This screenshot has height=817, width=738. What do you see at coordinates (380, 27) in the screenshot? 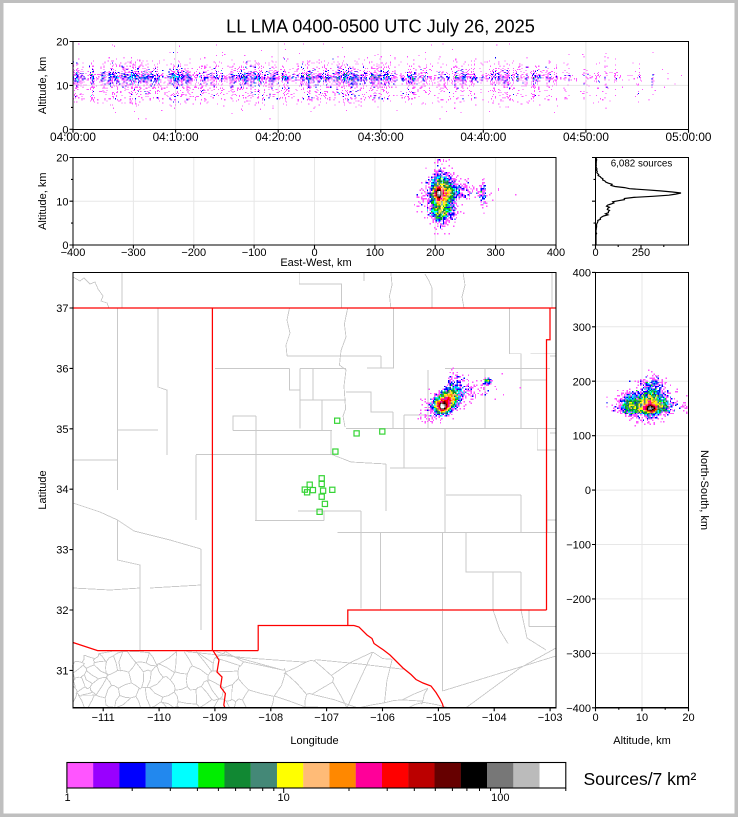
I see `svg-text:LL LMA 0400-0500 UTC July 26,: LL LMA 0400-0500 UTC July 26, 2025` at bounding box center [380, 27].